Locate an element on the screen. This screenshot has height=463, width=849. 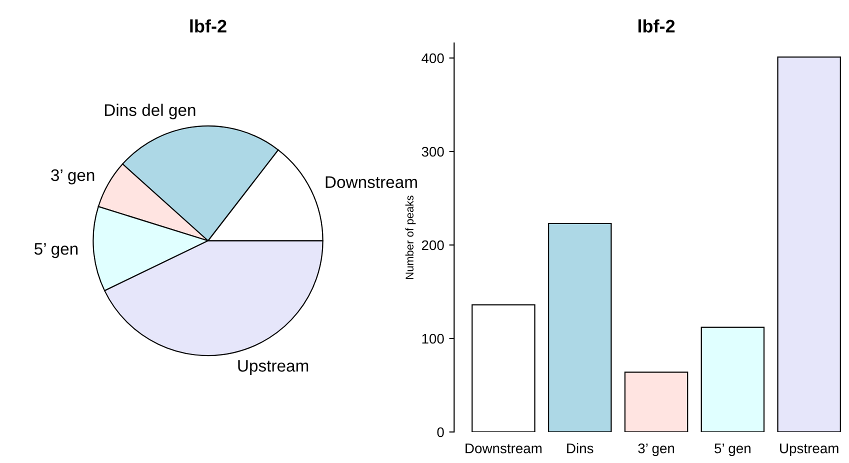
y-tick-label: 400 is located at coordinates (433, 58).